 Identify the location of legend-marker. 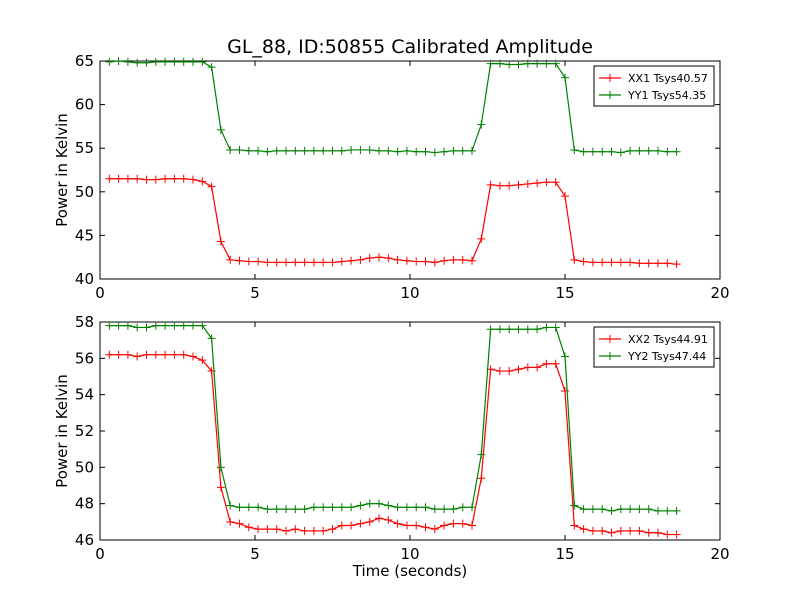
(610, 95).